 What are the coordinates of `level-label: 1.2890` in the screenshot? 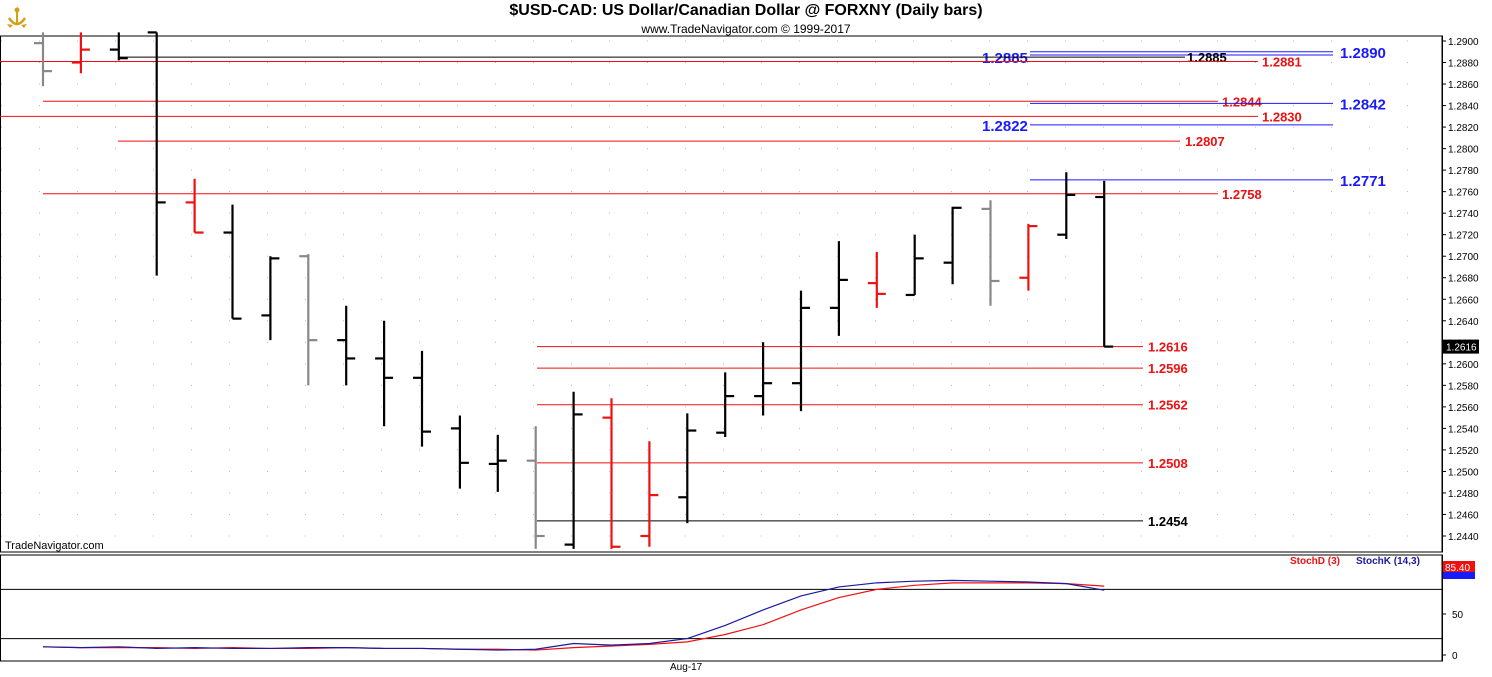 It's located at (1363, 53).